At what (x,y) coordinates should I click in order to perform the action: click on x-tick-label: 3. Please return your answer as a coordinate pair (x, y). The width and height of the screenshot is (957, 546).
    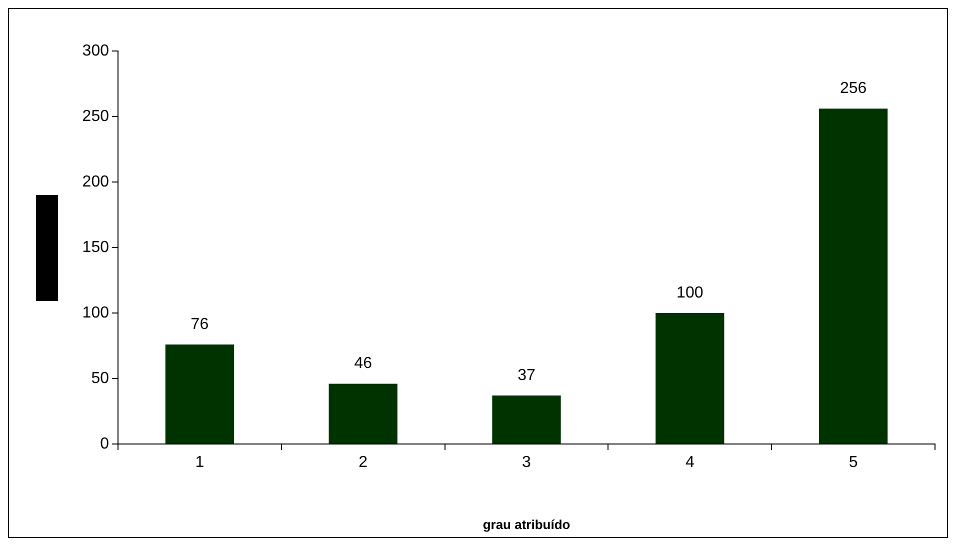
    Looking at the image, I should click on (527, 463).